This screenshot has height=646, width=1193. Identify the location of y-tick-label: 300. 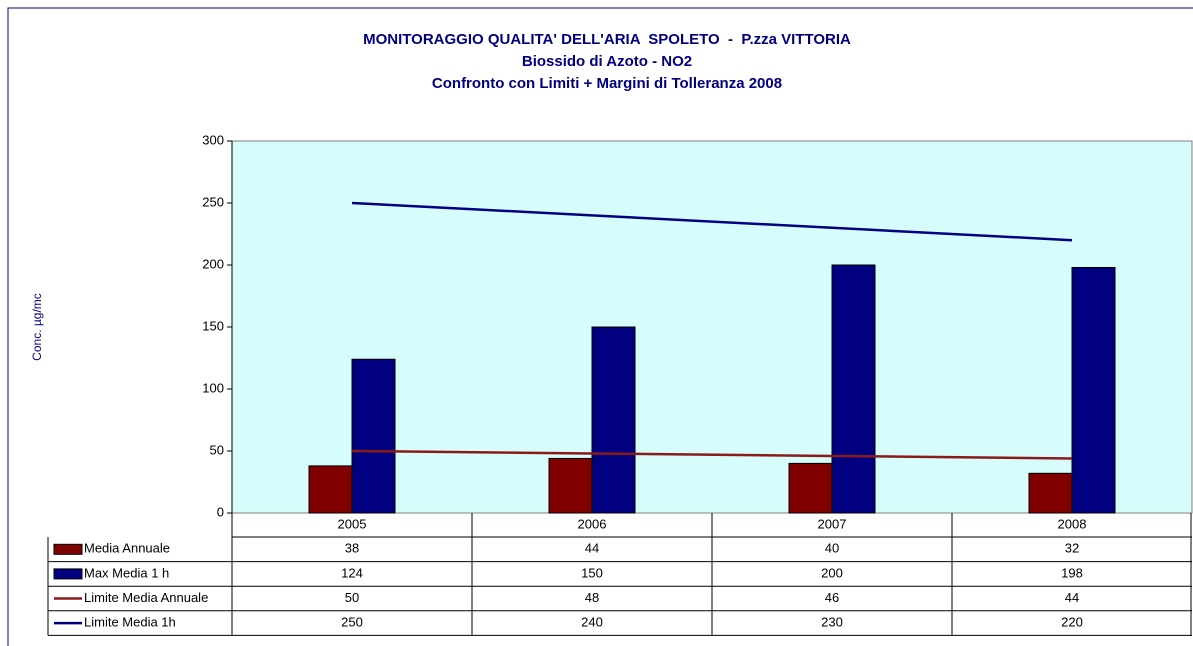
(213, 139).